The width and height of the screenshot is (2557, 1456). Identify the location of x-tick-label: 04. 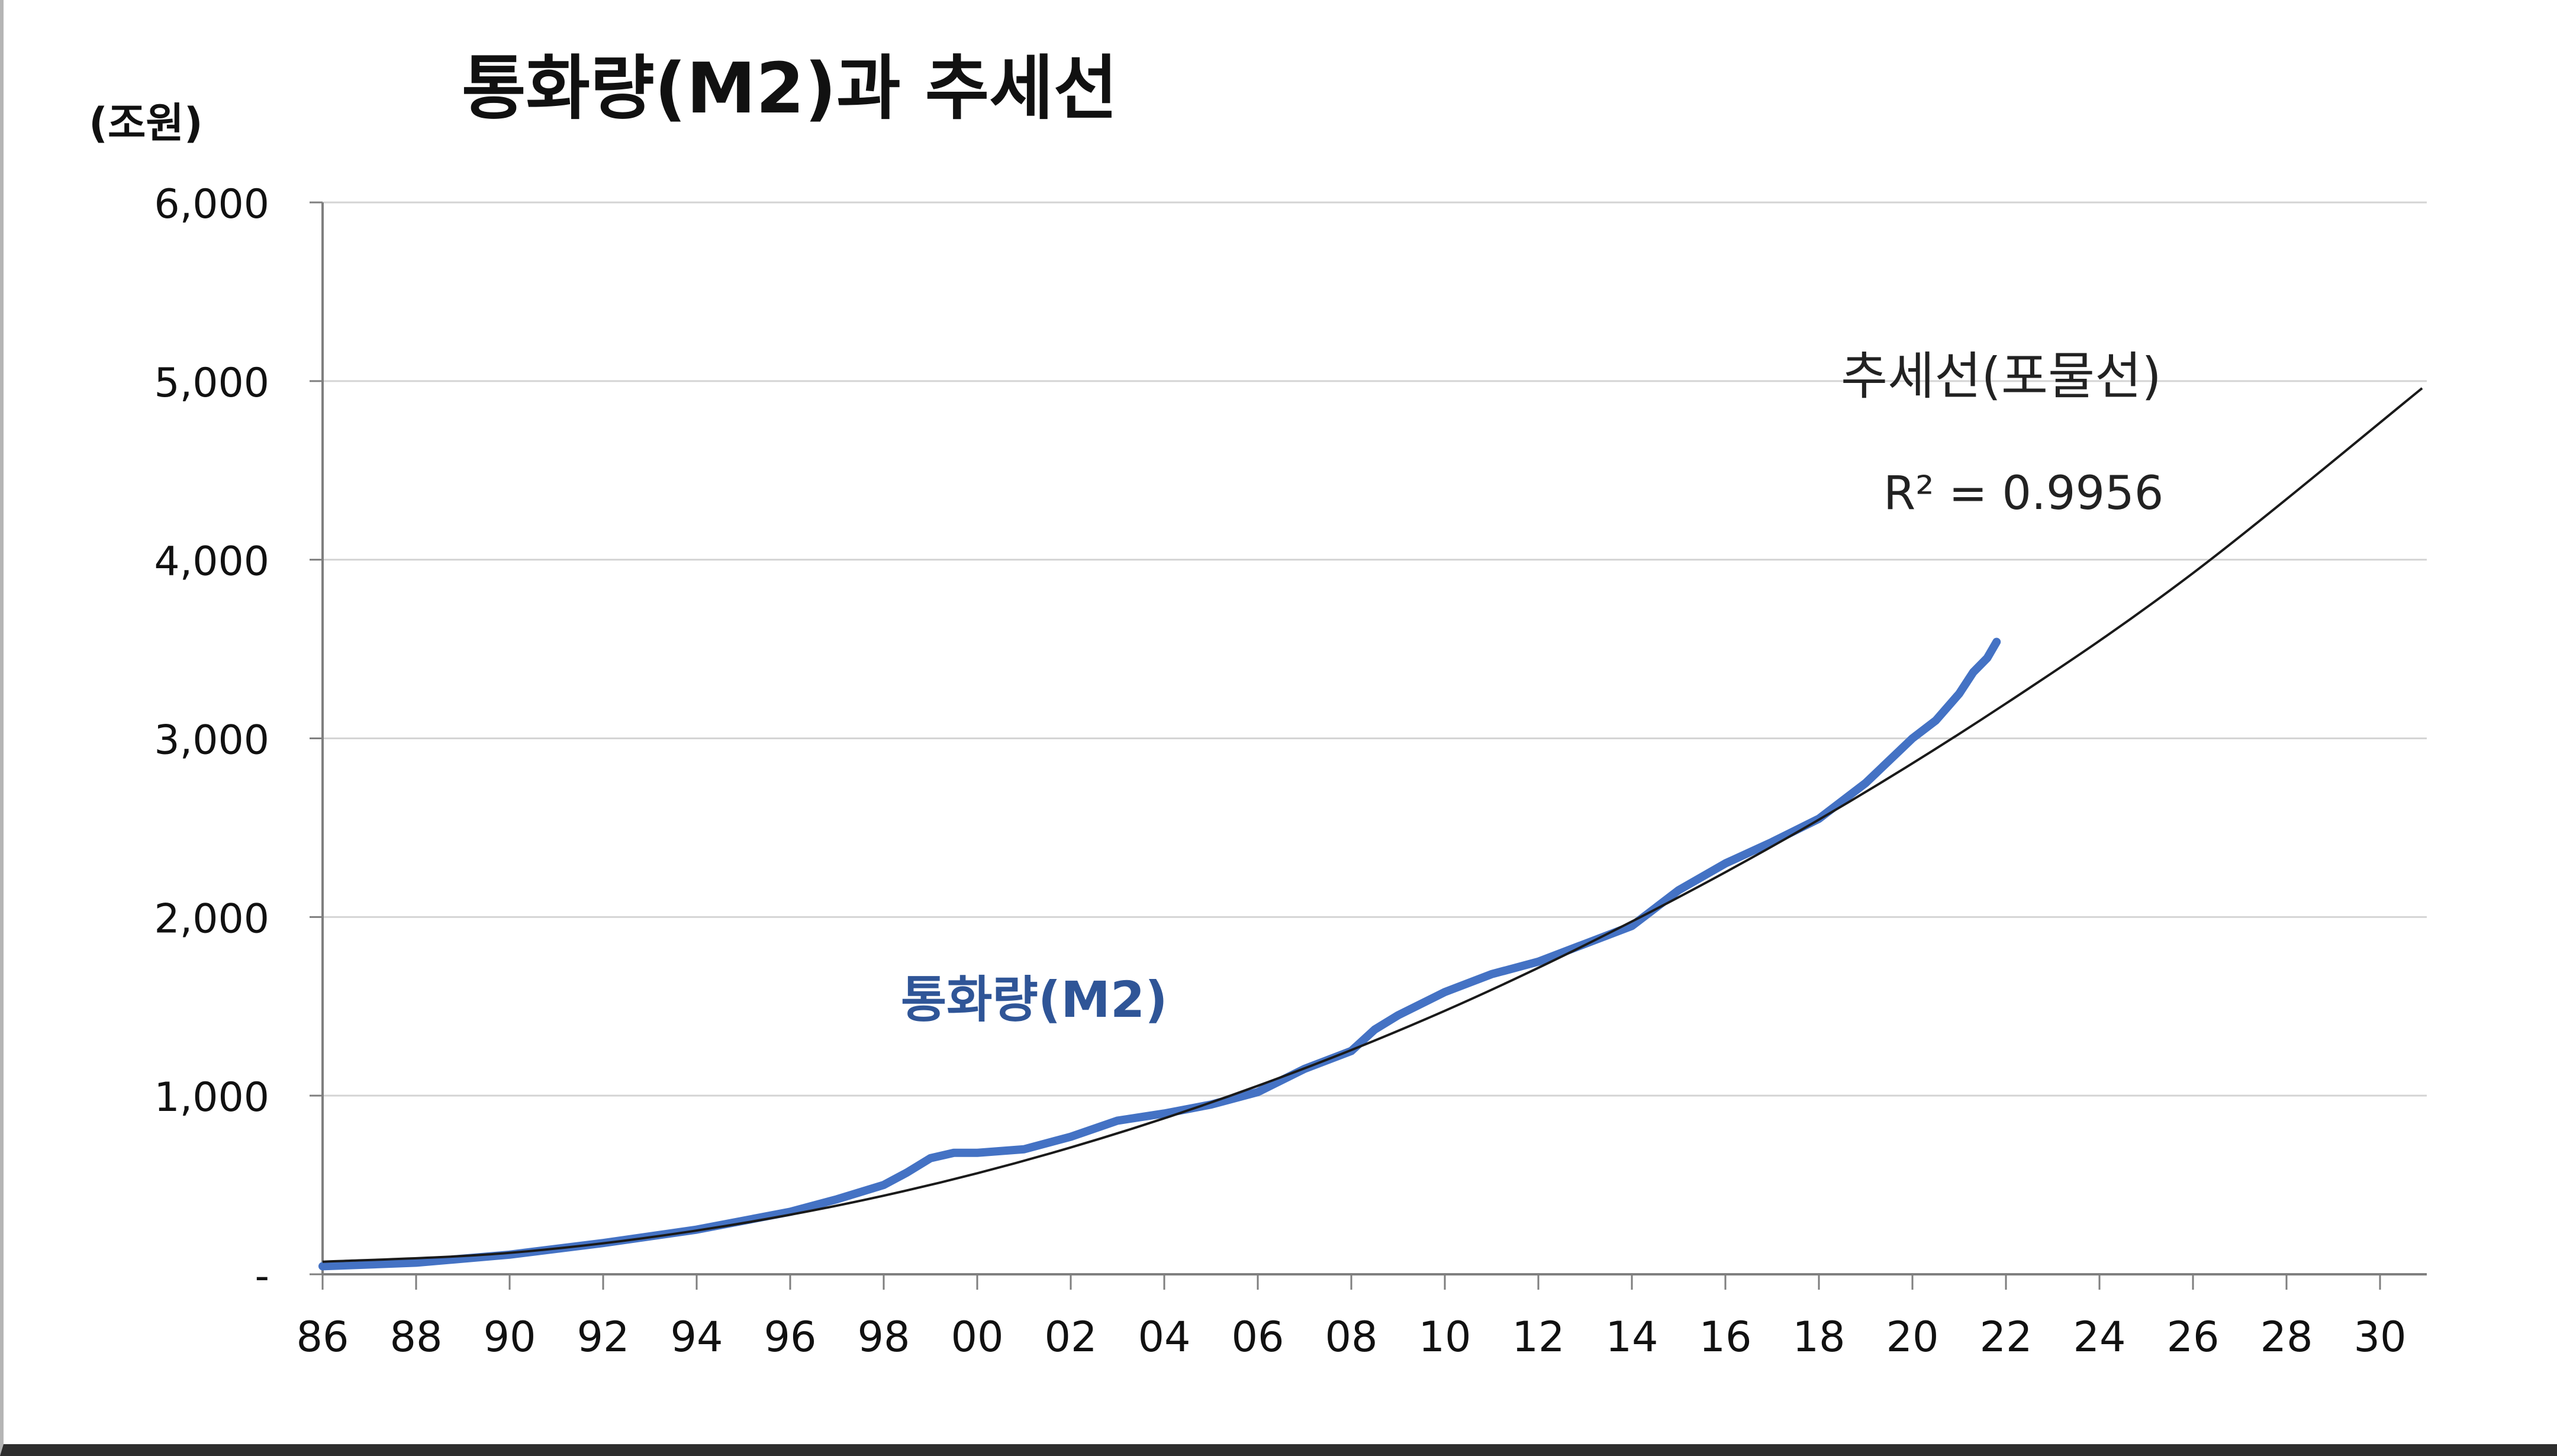
(1164, 1337).